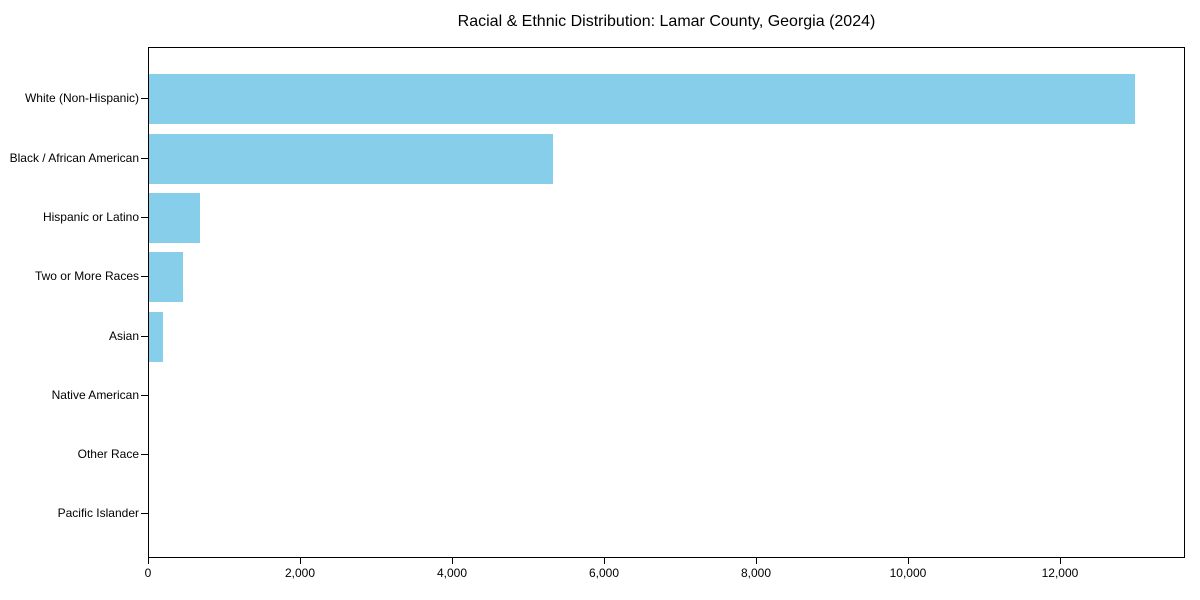 The width and height of the screenshot is (1200, 600). What do you see at coordinates (98, 513) in the screenshot?
I see `y-axis-label: Pacific Islander` at bounding box center [98, 513].